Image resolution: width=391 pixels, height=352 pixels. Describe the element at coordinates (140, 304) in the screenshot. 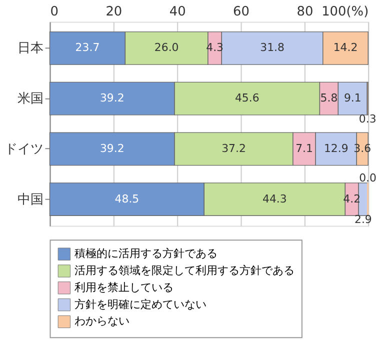

I see `legend-label: 方針を明確に定めていない` at that location.